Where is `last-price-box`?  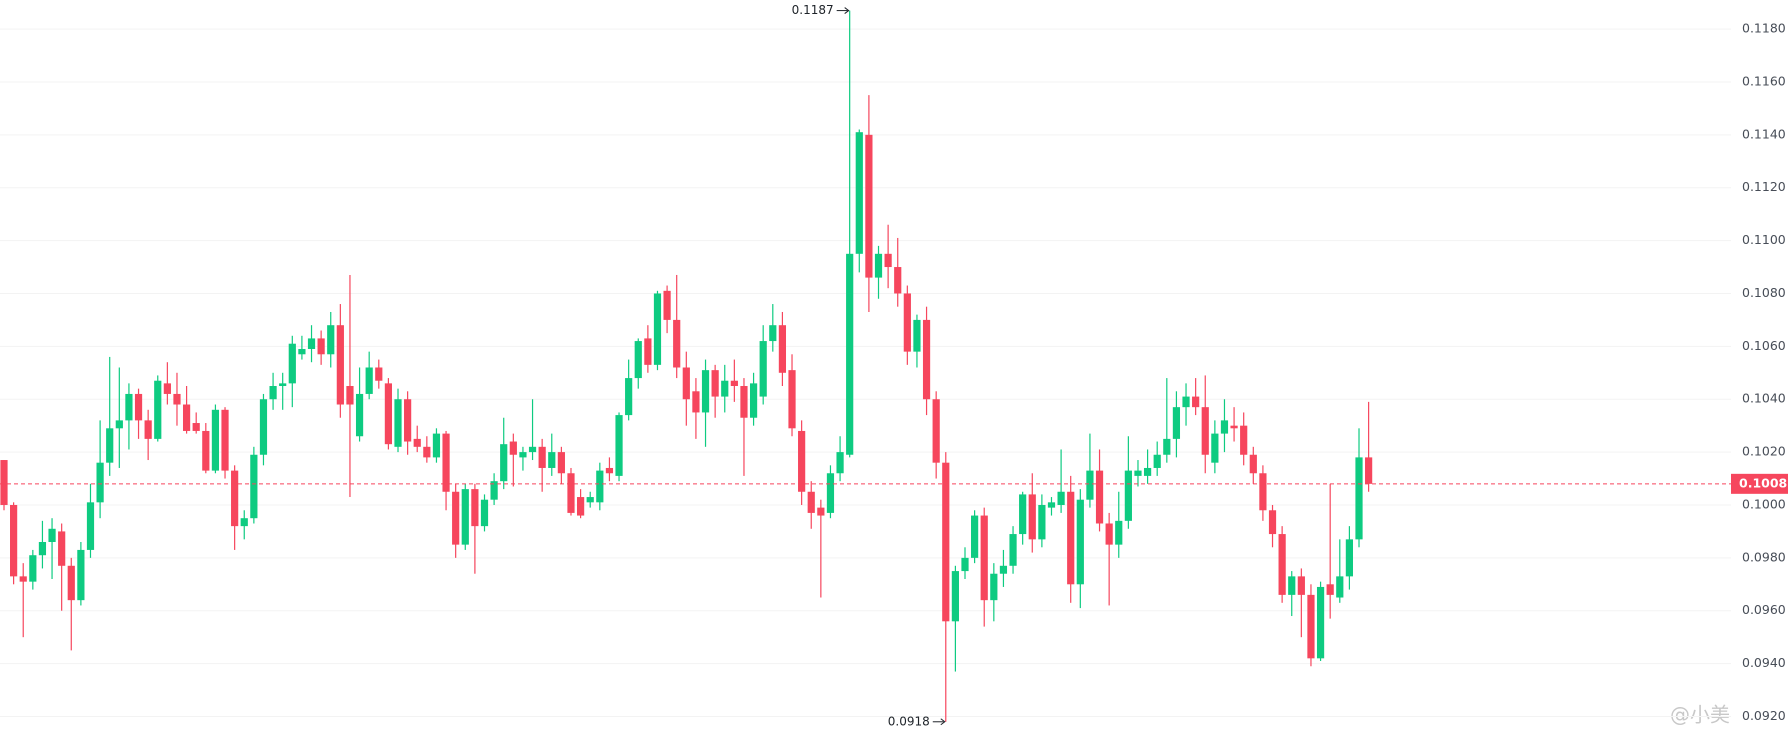 last-price-box is located at coordinates (1759, 483).